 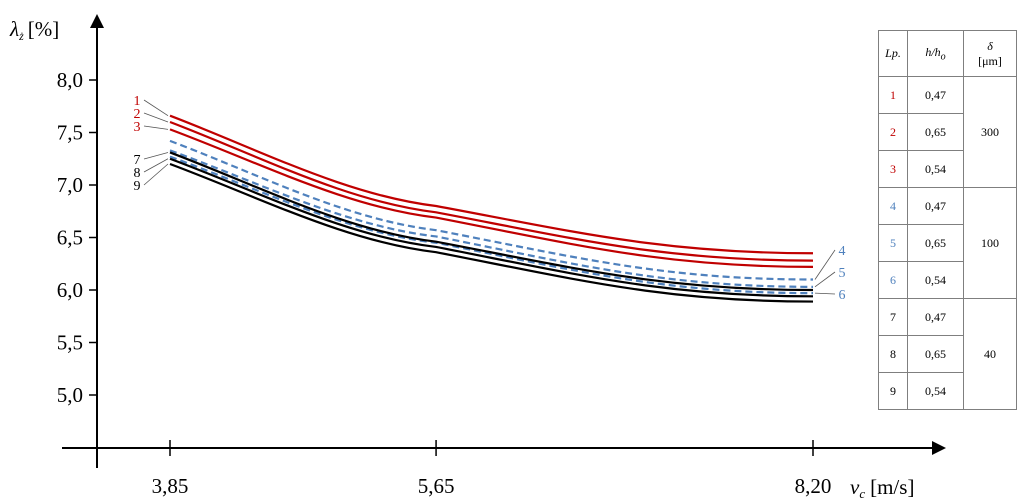 What do you see at coordinates (842, 251) in the screenshot?
I see `curve-label-4: 4` at bounding box center [842, 251].